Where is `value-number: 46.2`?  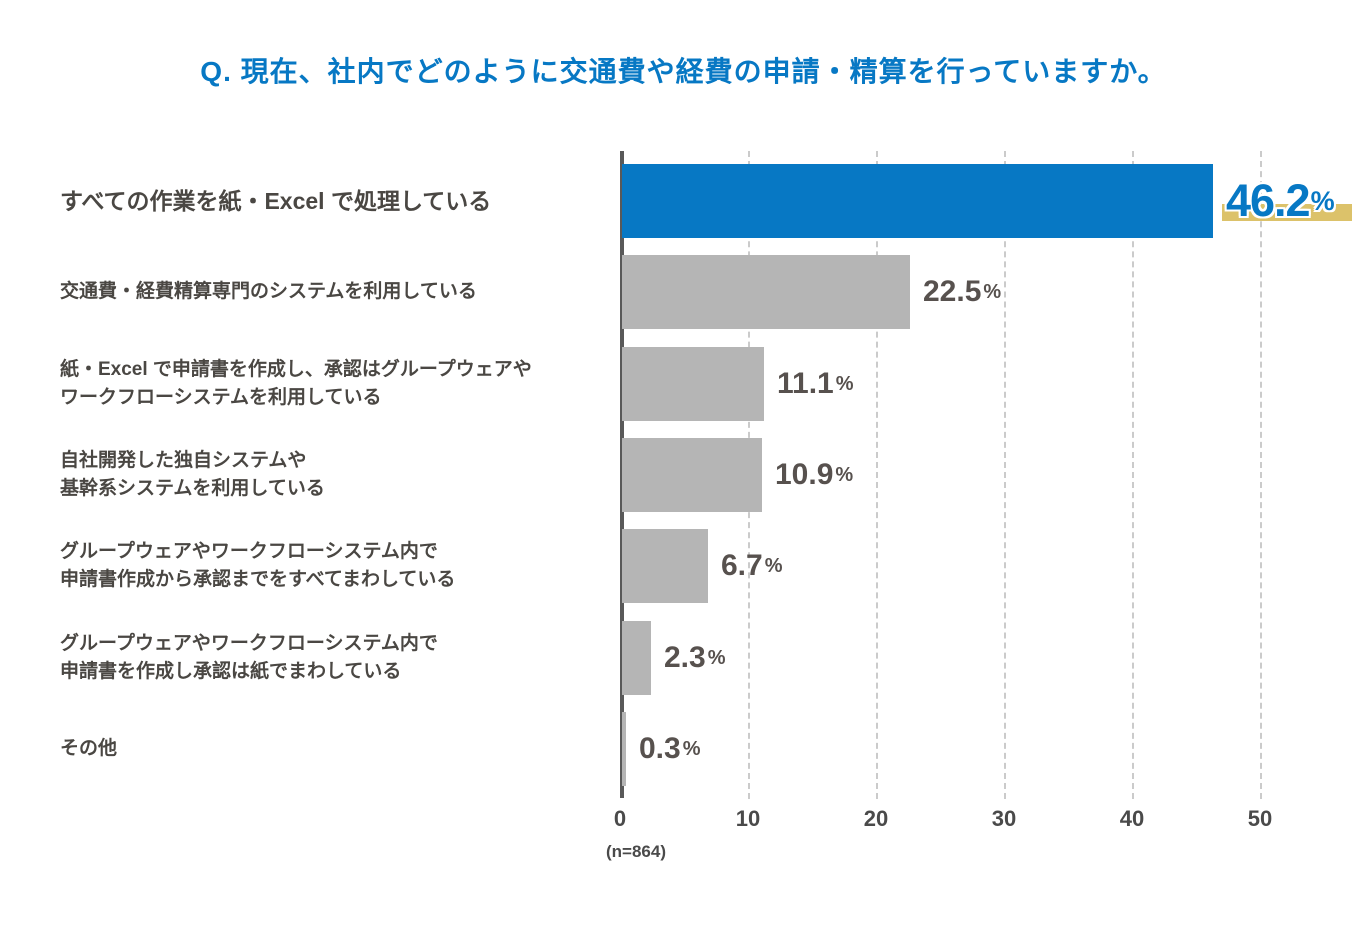 value-number: 46.2 is located at coordinates (1268, 200).